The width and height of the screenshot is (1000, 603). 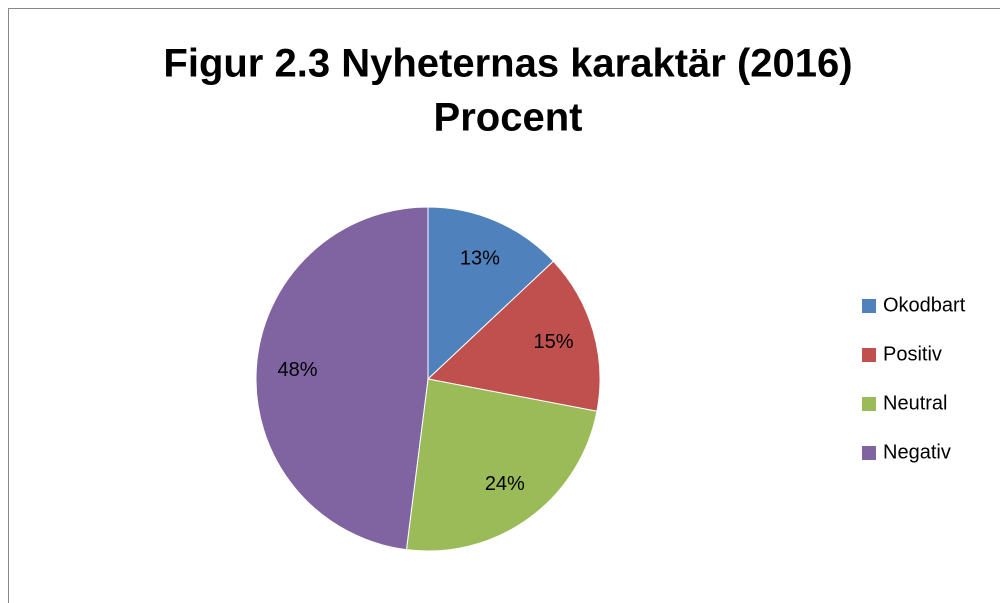 What do you see at coordinates (917, 452) in the screenshot?
I see `legend-label: Negativ` at bounding box center [917, 452].